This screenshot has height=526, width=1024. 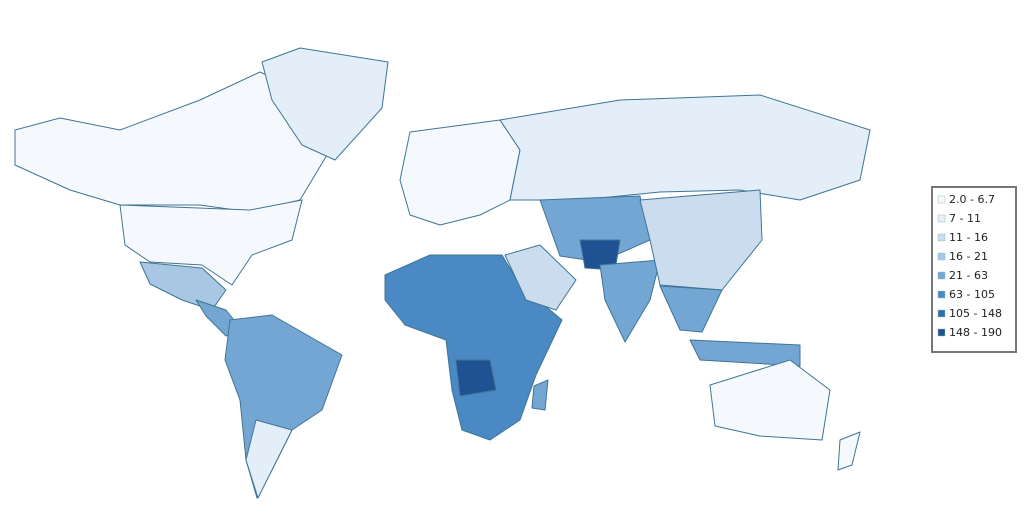 I want to click on legend-box, so click(x=974, y=269).